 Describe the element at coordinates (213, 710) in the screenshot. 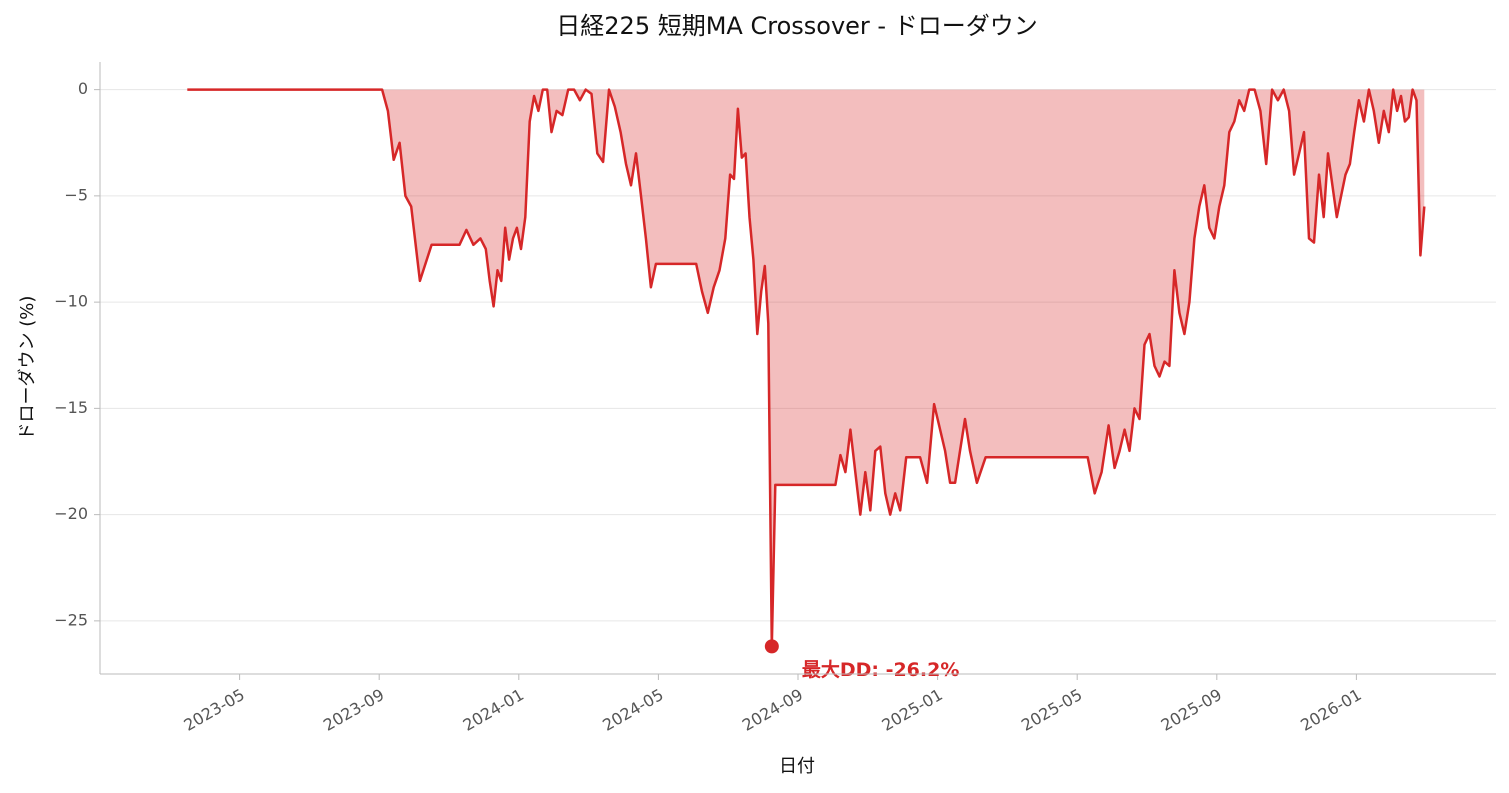

I see `x-tick-label: 2023-05` at that location.